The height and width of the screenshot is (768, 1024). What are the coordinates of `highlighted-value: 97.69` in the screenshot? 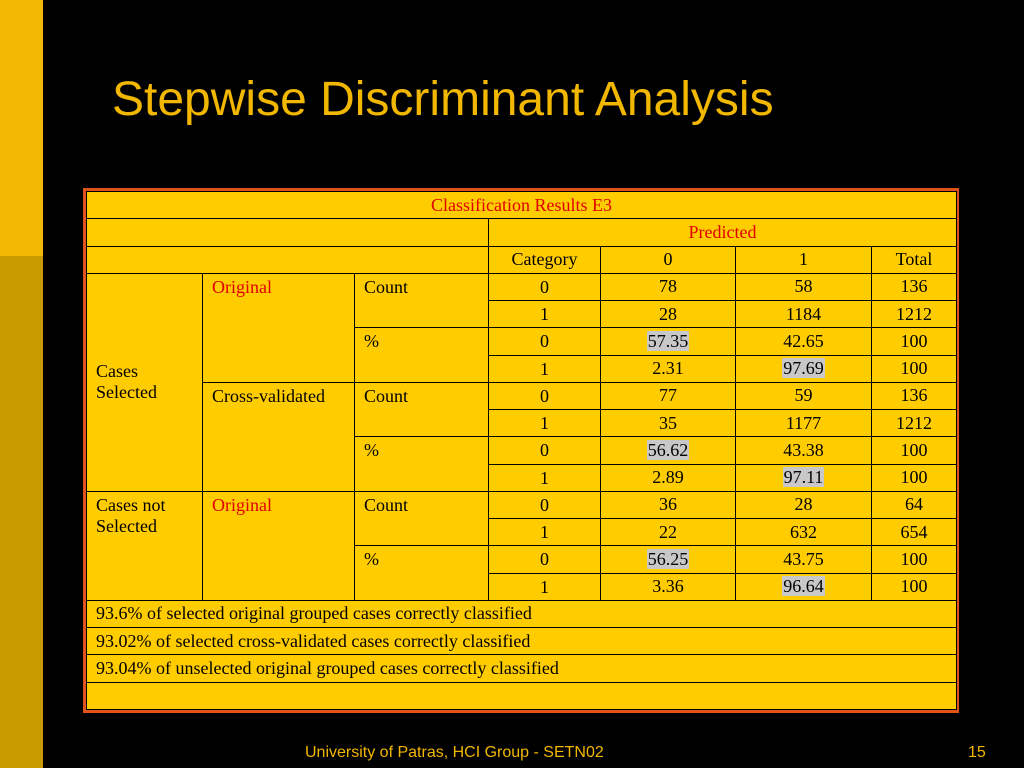 It's located at (803, 368).